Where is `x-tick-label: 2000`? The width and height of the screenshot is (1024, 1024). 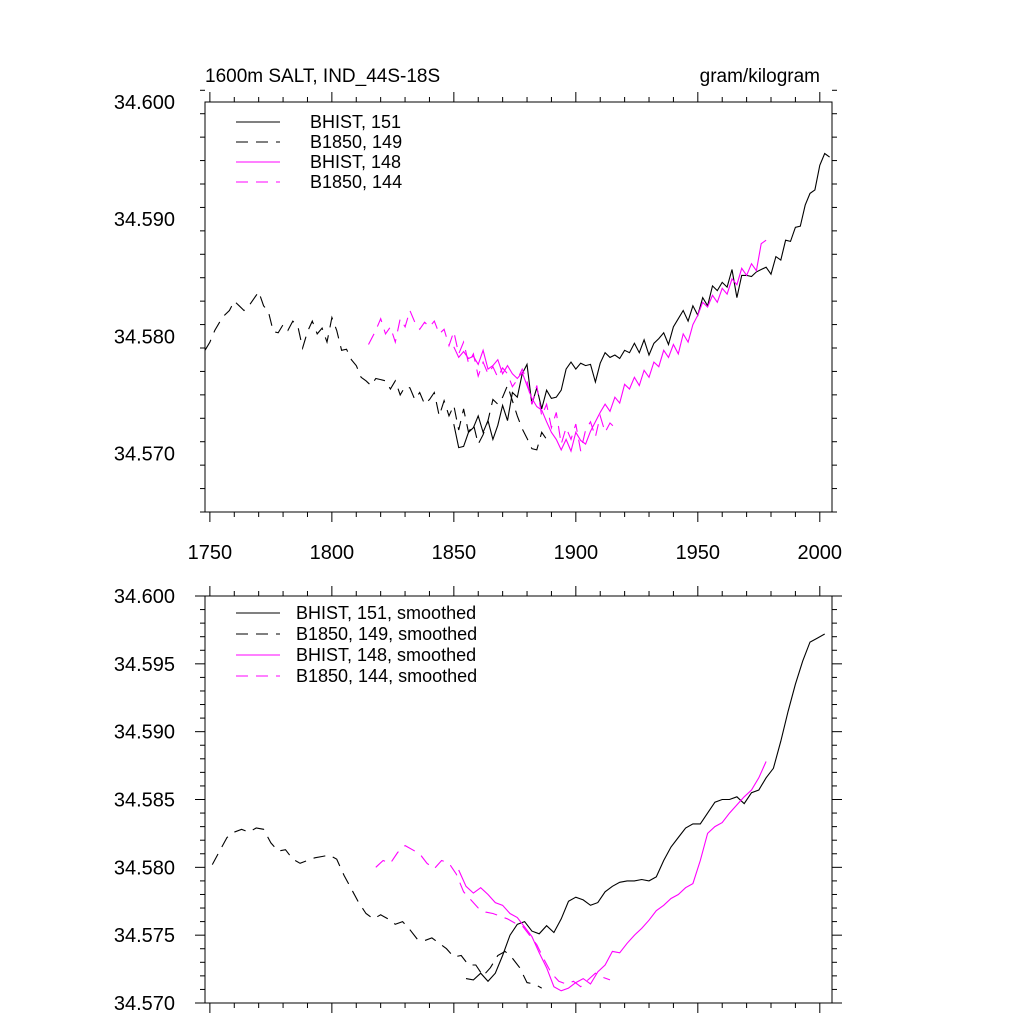
x-tick-label: 2000 is located at coordinates (820, 553).